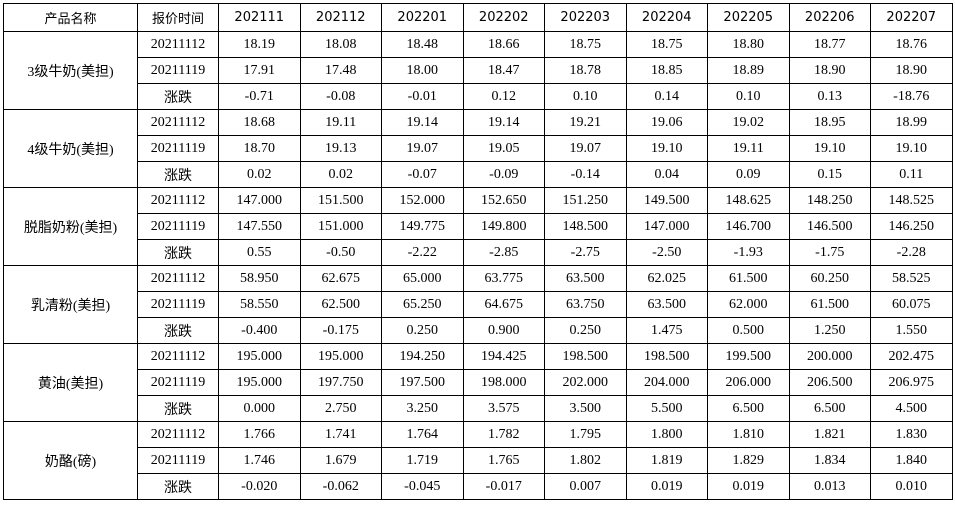 The width and height of the screenshot is (955, 509). I want to click on value-cell: 18.89, so click(748, 70).